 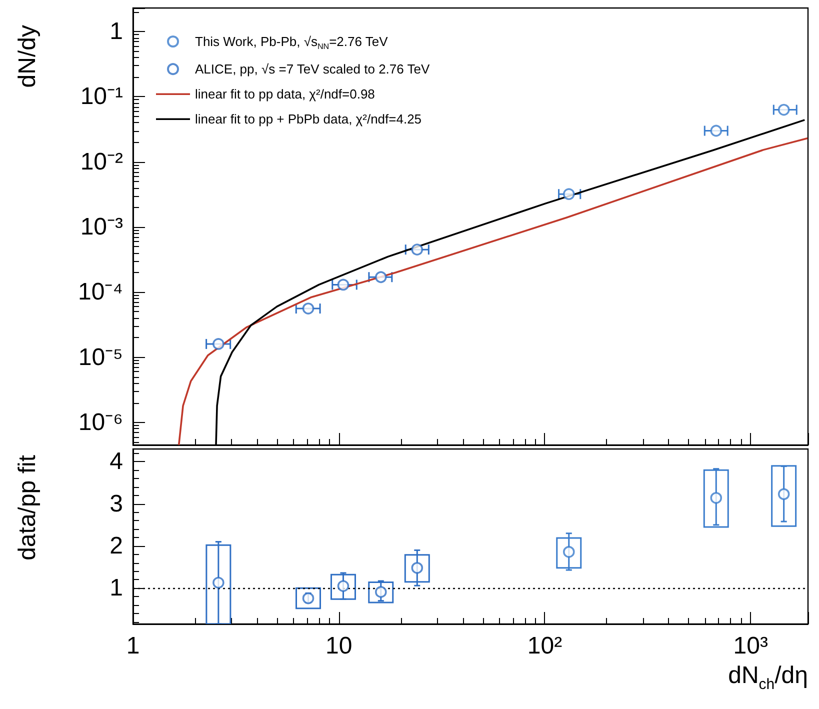 What do you see at coordinates (768, 677) in the screenshot?
I see `x-axis-title: dN$_{ch}$/dη` at bounding box center [768, 677].